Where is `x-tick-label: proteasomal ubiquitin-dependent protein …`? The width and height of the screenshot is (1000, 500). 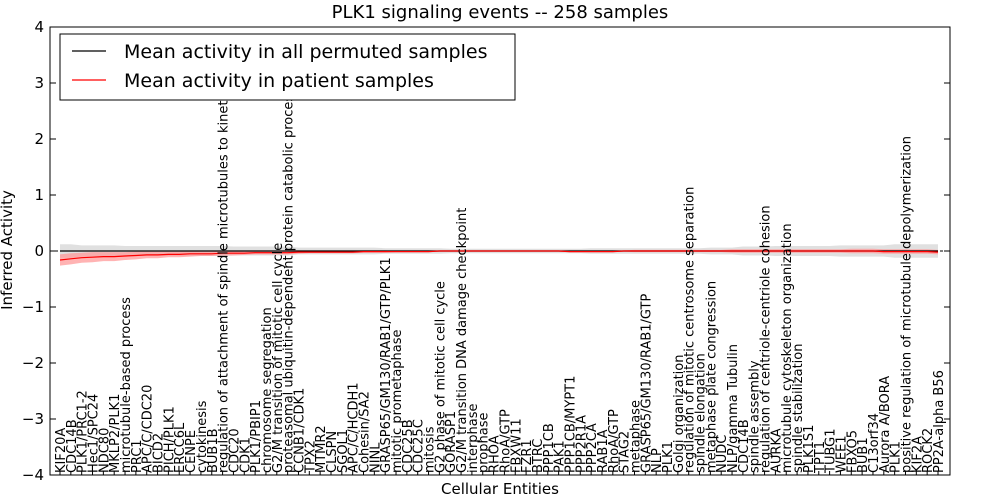
x-tick-label: proteasomal ubiquitin-dependent protein … is located at coordinates (289, 280).